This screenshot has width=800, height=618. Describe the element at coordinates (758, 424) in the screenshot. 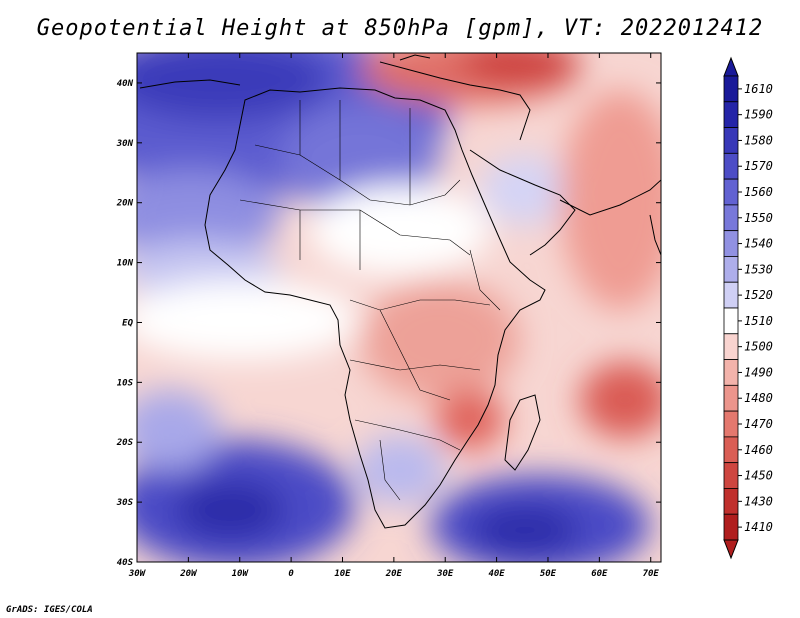

I see `colorbar-label: 1470` at that location.